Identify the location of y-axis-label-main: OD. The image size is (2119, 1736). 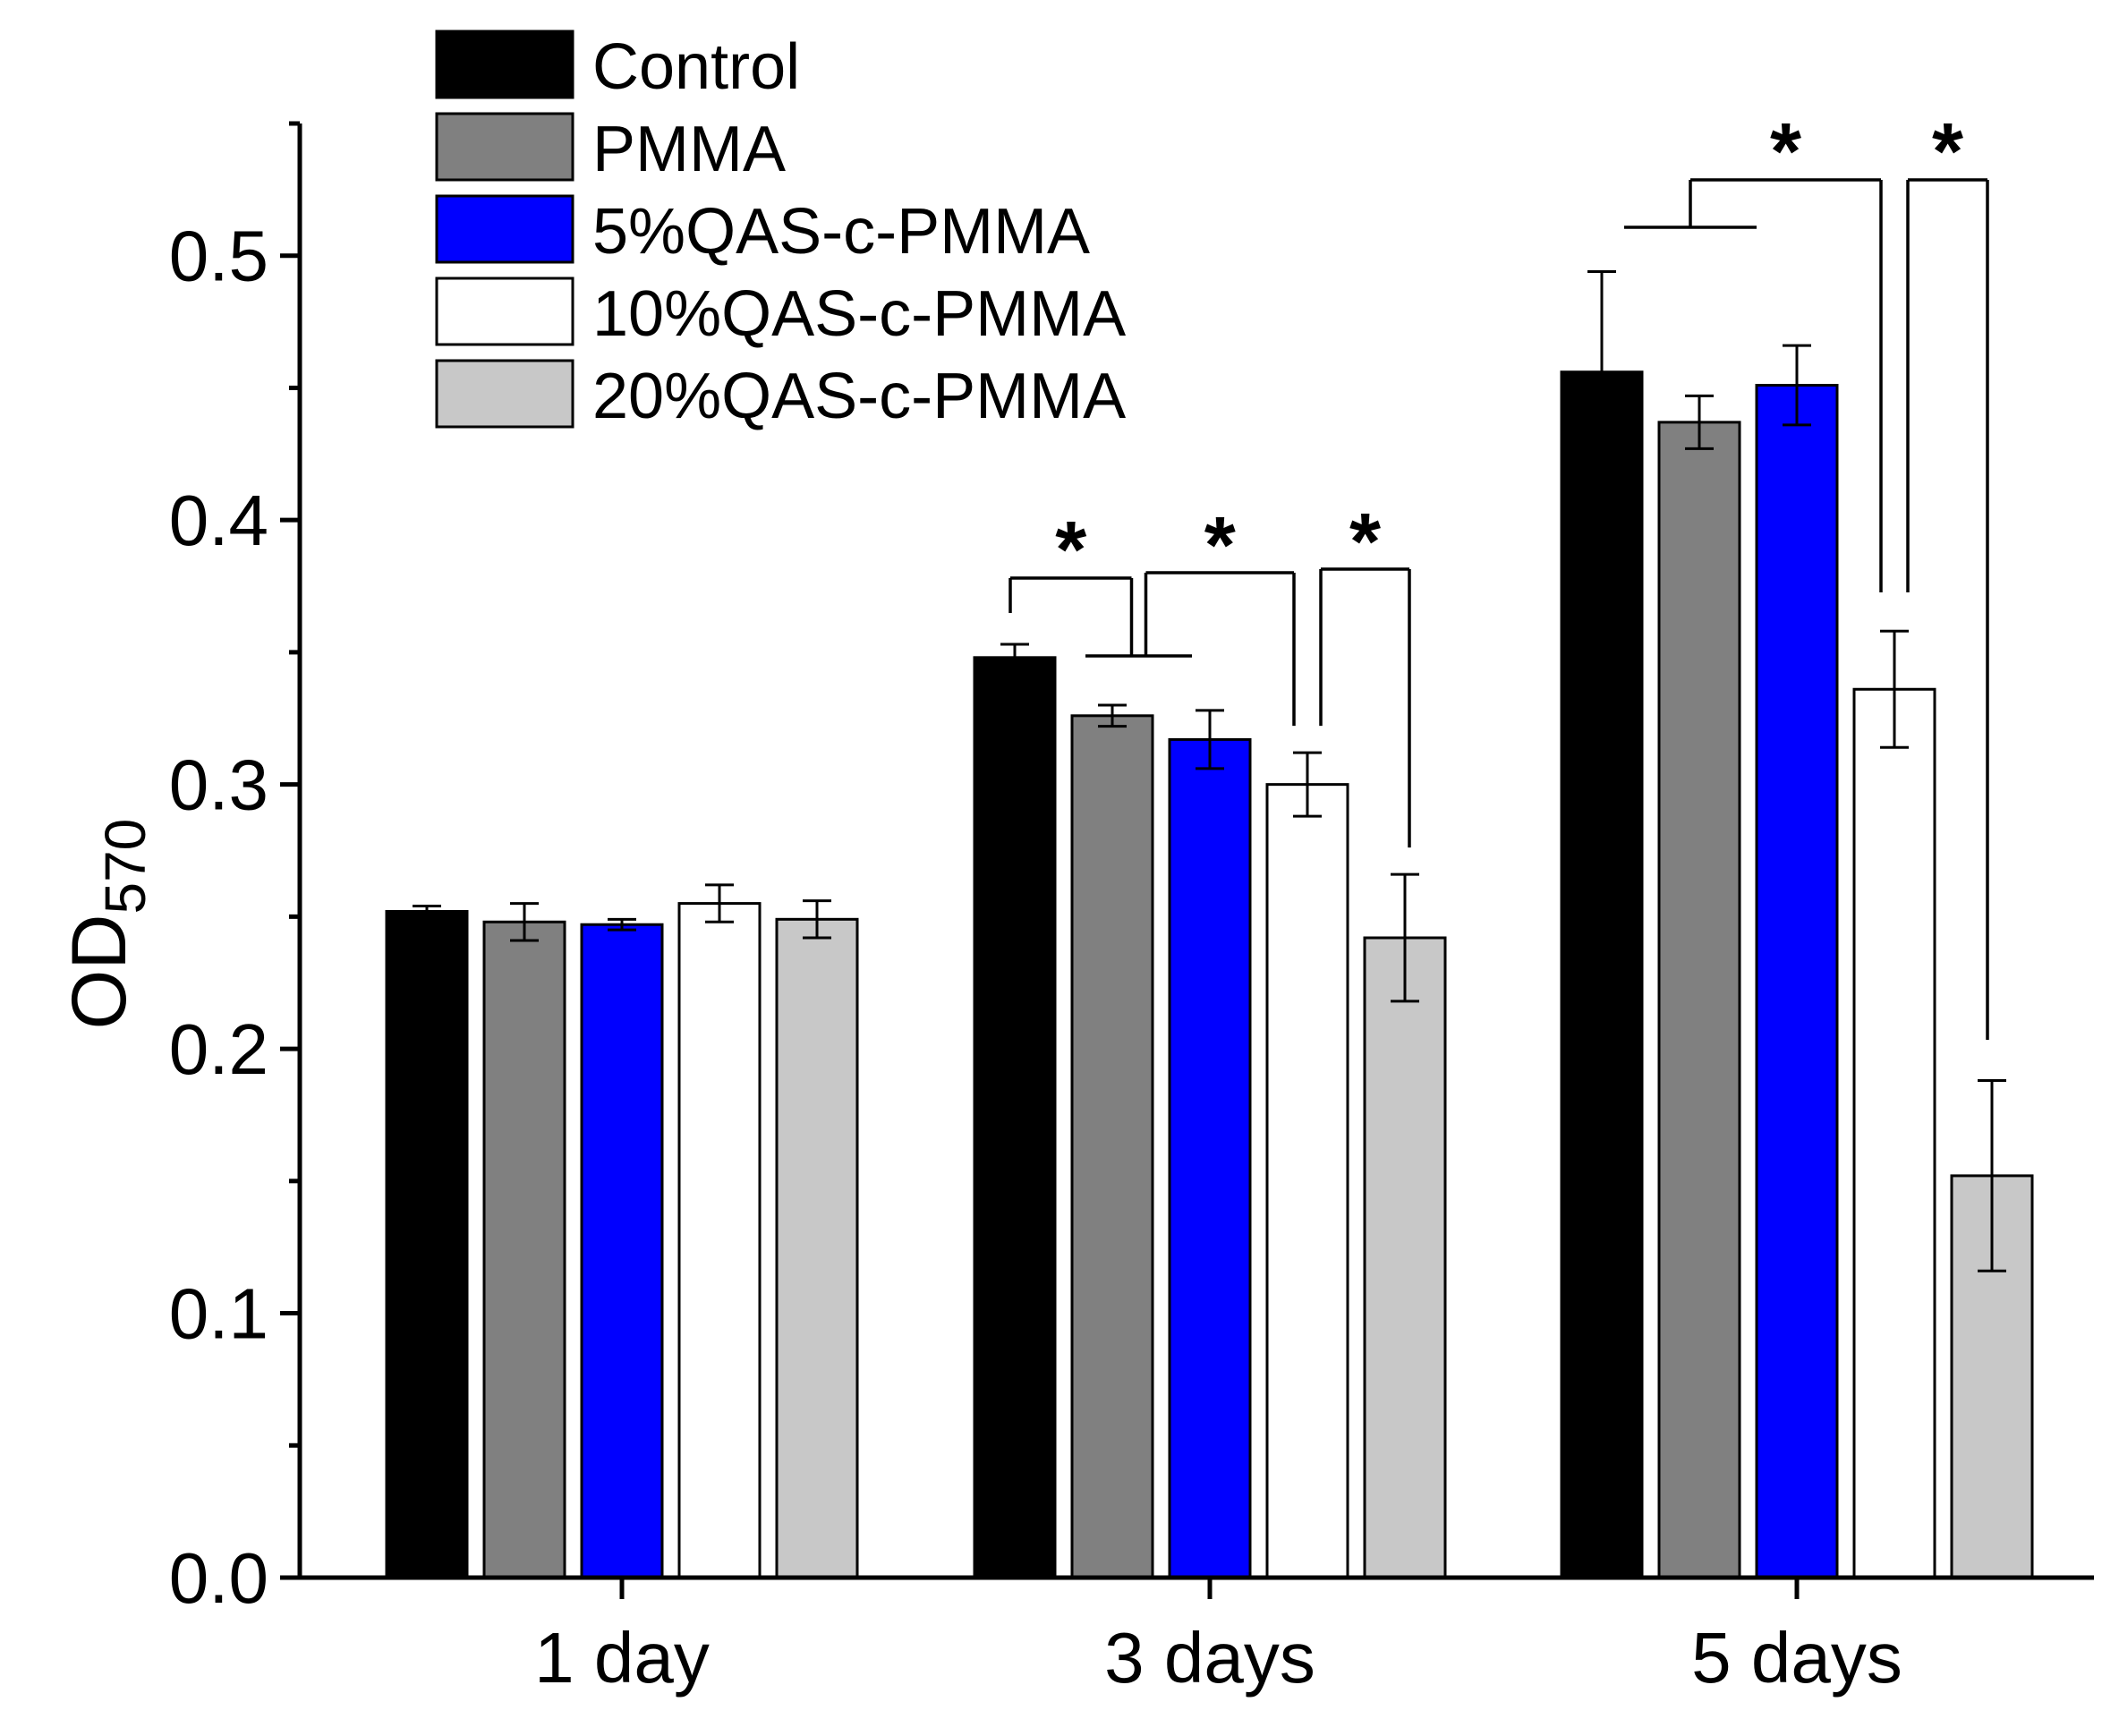
(99, 973).